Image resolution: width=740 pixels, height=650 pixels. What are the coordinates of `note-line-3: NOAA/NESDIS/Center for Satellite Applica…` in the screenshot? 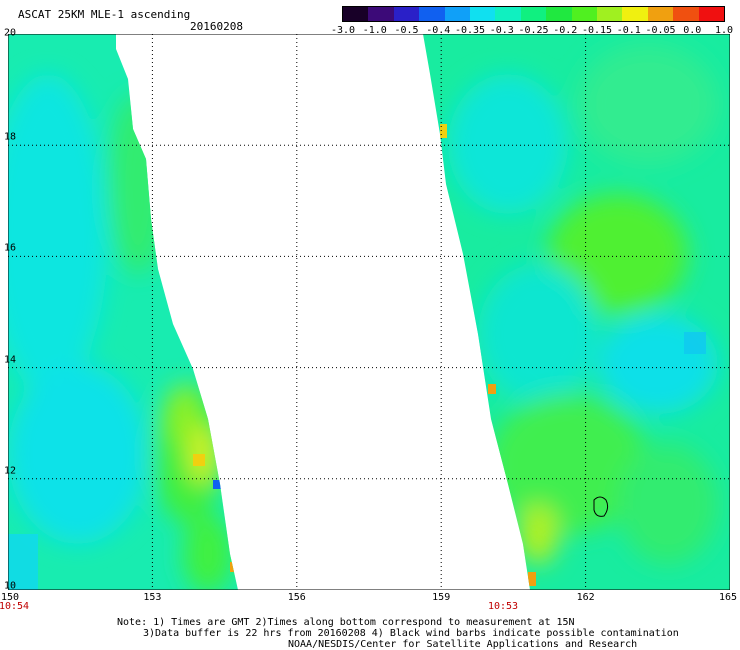 It's located at (463, 644).